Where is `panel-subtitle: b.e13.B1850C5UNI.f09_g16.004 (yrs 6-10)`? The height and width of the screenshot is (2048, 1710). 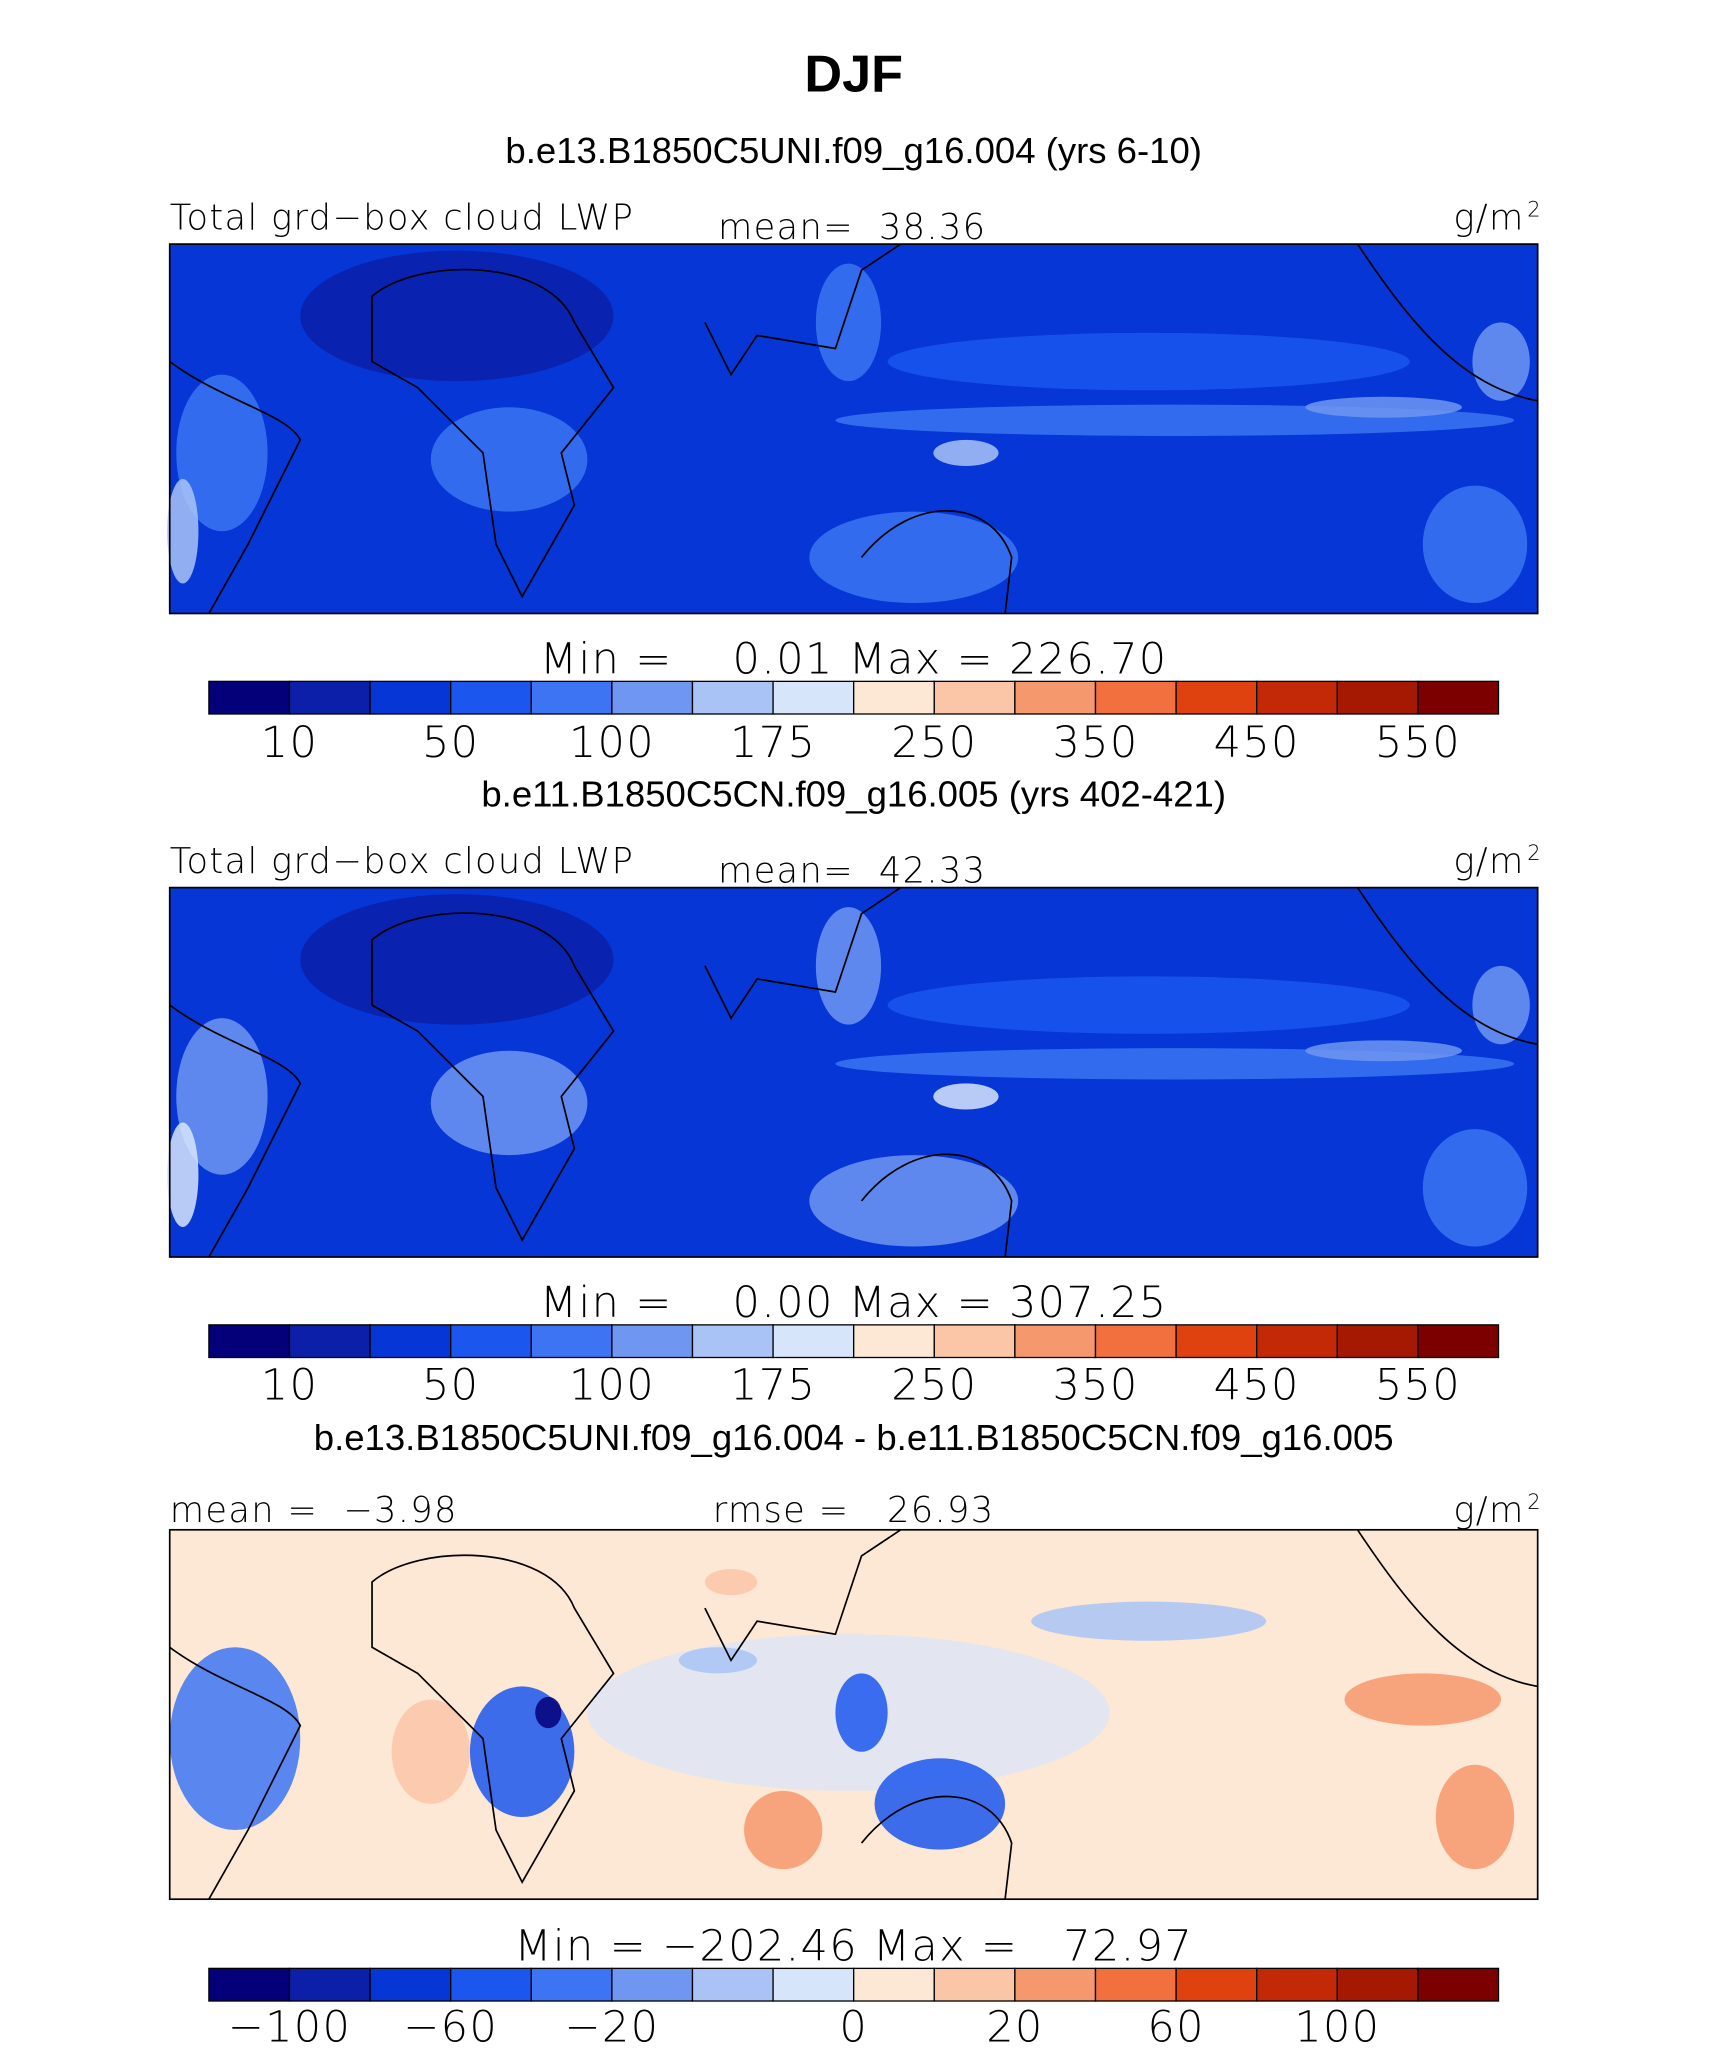
panel-subtitle: b.e13.B1850C5UNI.f09_g16.004 (yrs 6-10) is located at coordinates (853, 150).